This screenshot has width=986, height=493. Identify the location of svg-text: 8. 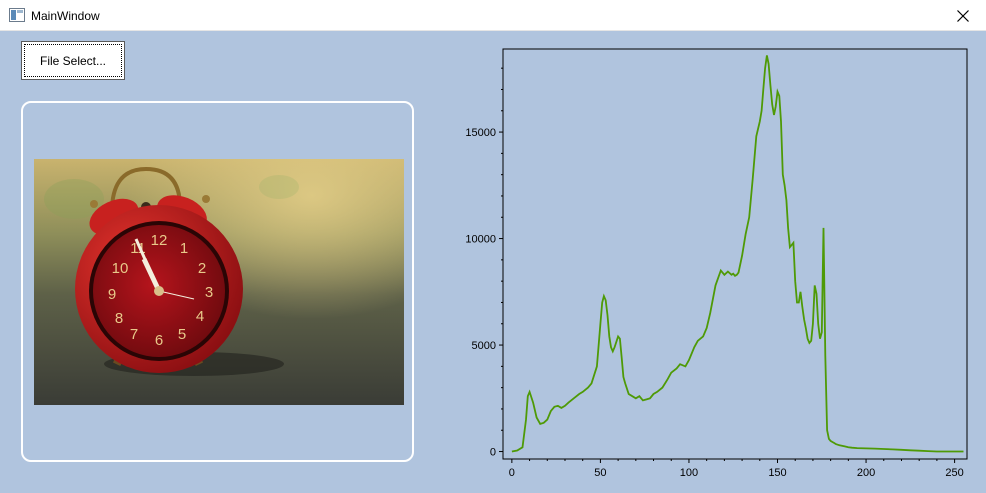
(119, 318).